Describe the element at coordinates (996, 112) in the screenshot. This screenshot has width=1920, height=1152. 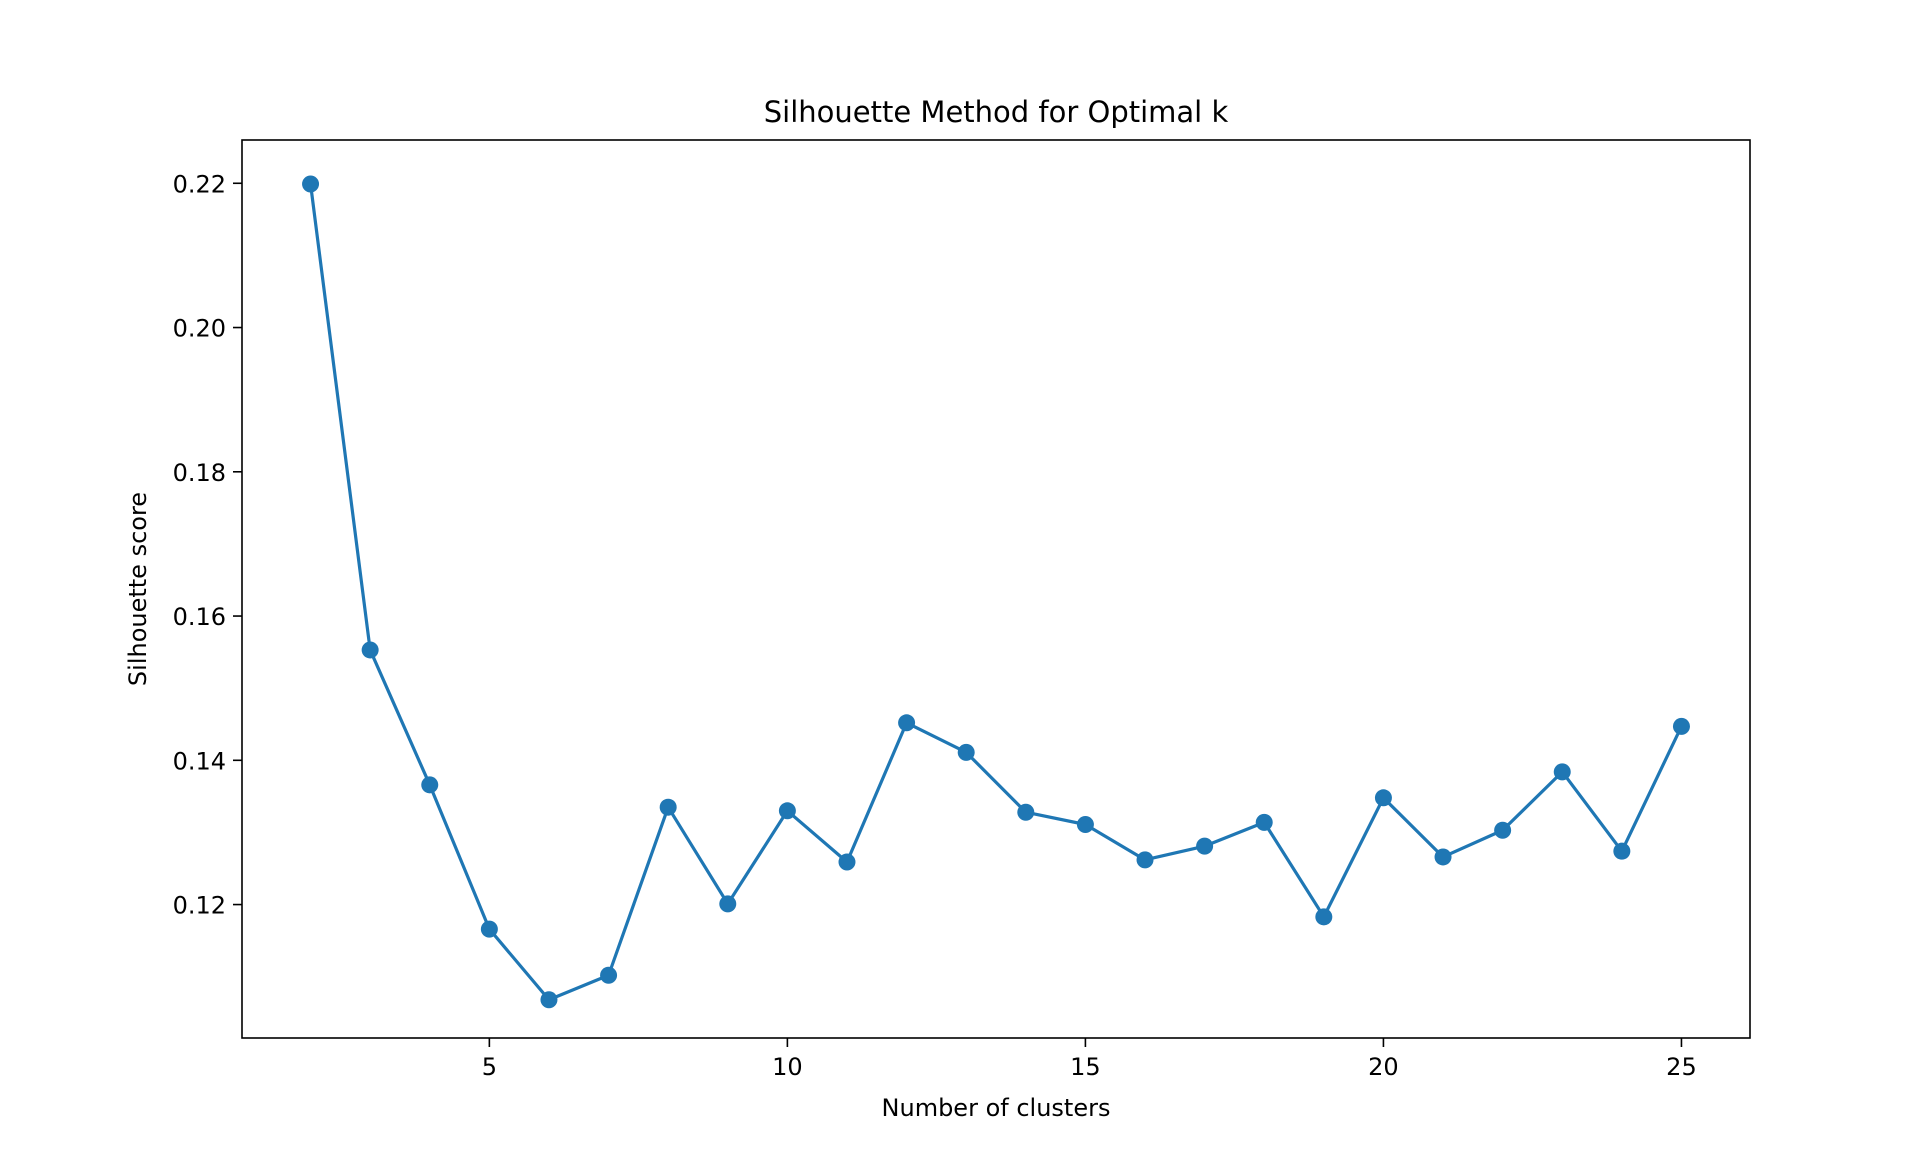
I see `chart-title: Silhouette Method for Optimal k` at that location.